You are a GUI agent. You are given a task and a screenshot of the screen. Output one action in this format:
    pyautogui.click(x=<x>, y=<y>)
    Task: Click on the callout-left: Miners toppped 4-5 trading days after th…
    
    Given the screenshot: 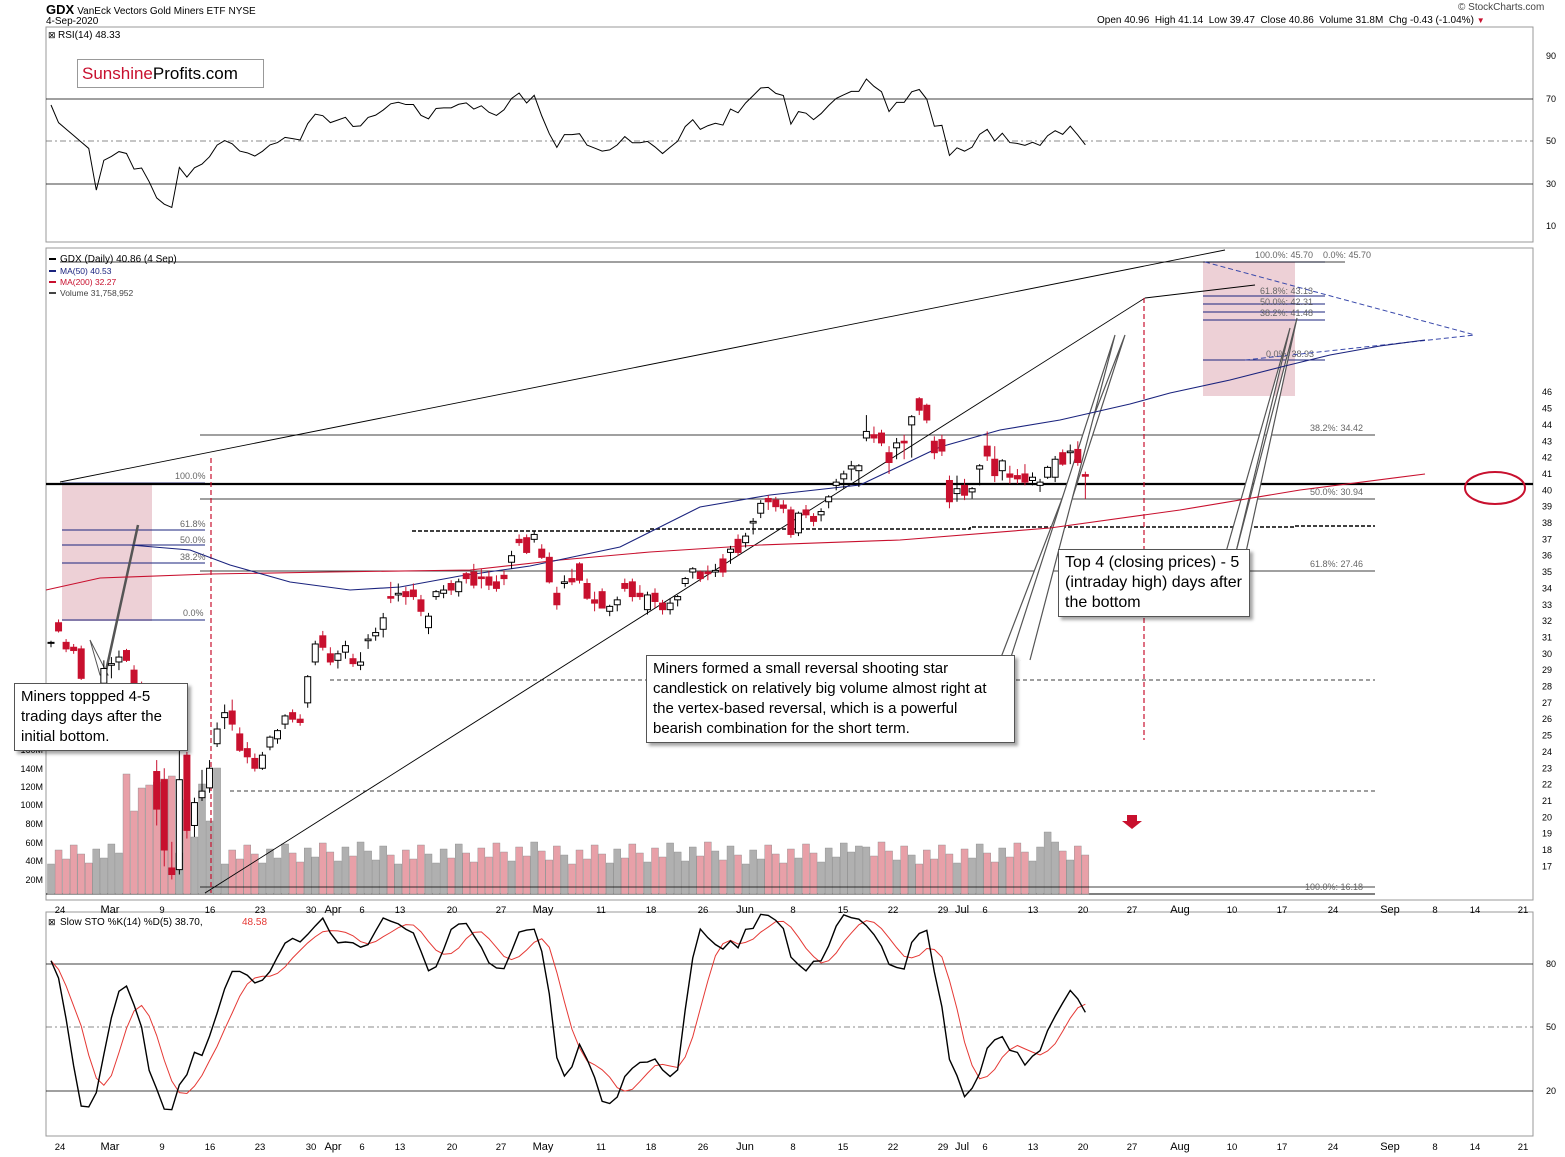 What is the action you would take?
    pyautogui.click(x=101, y=717)
    